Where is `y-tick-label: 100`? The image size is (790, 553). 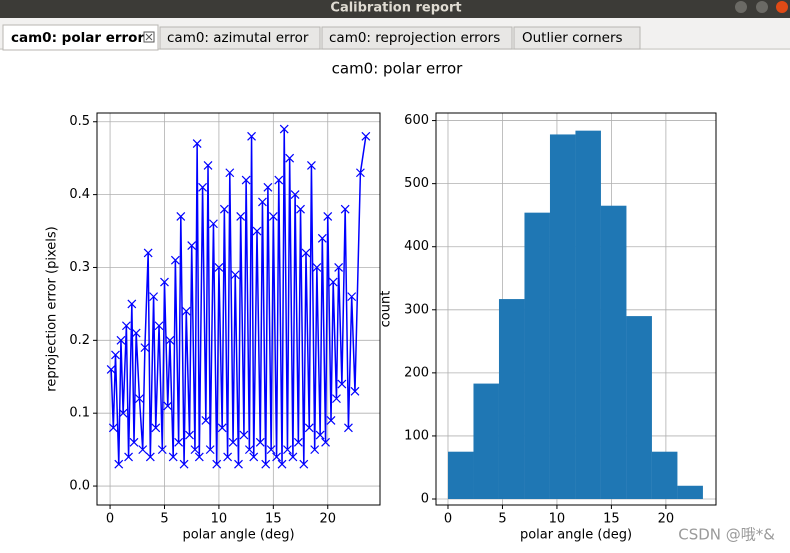
y-tick-label: 100 is located at coordinates (416, 435).